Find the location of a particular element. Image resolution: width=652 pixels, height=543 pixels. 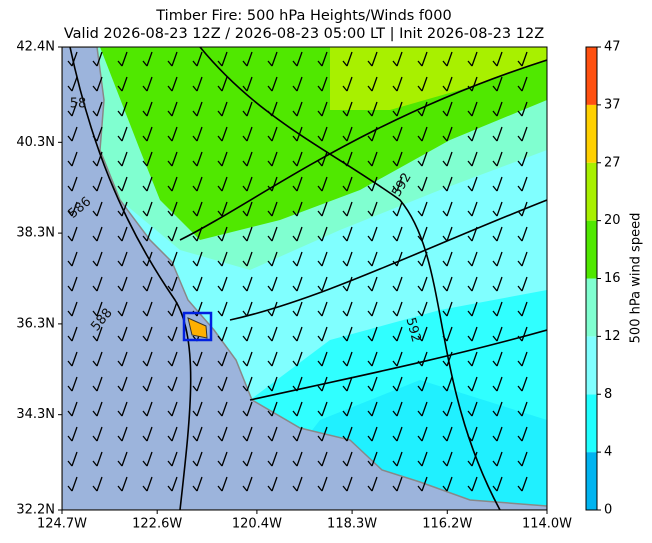

colorbar: 0 4 8 12 16 20 27 37 47 is located at coordinates (603, 279).